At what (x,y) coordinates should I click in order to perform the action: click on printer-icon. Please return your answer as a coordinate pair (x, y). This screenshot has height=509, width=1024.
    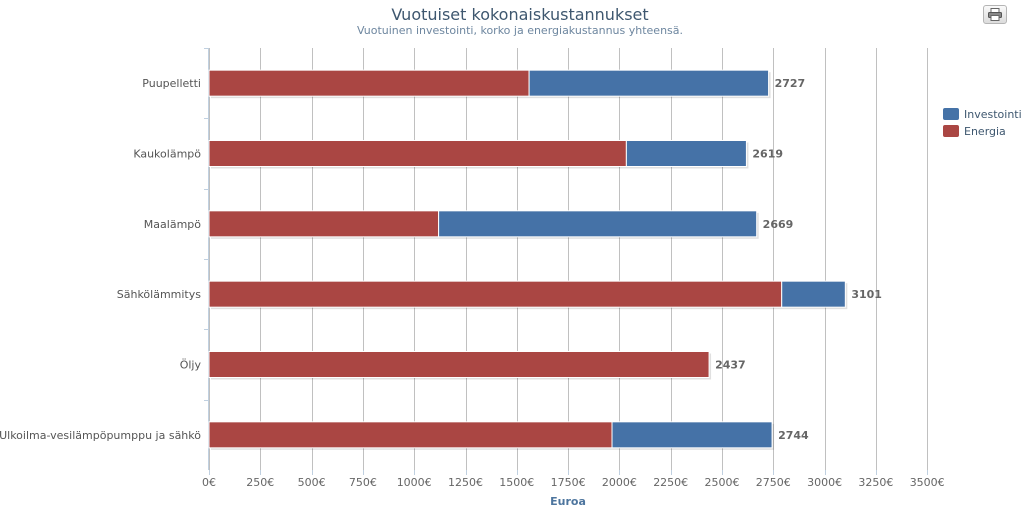
    Looking at the image, I should click on (995, 14).